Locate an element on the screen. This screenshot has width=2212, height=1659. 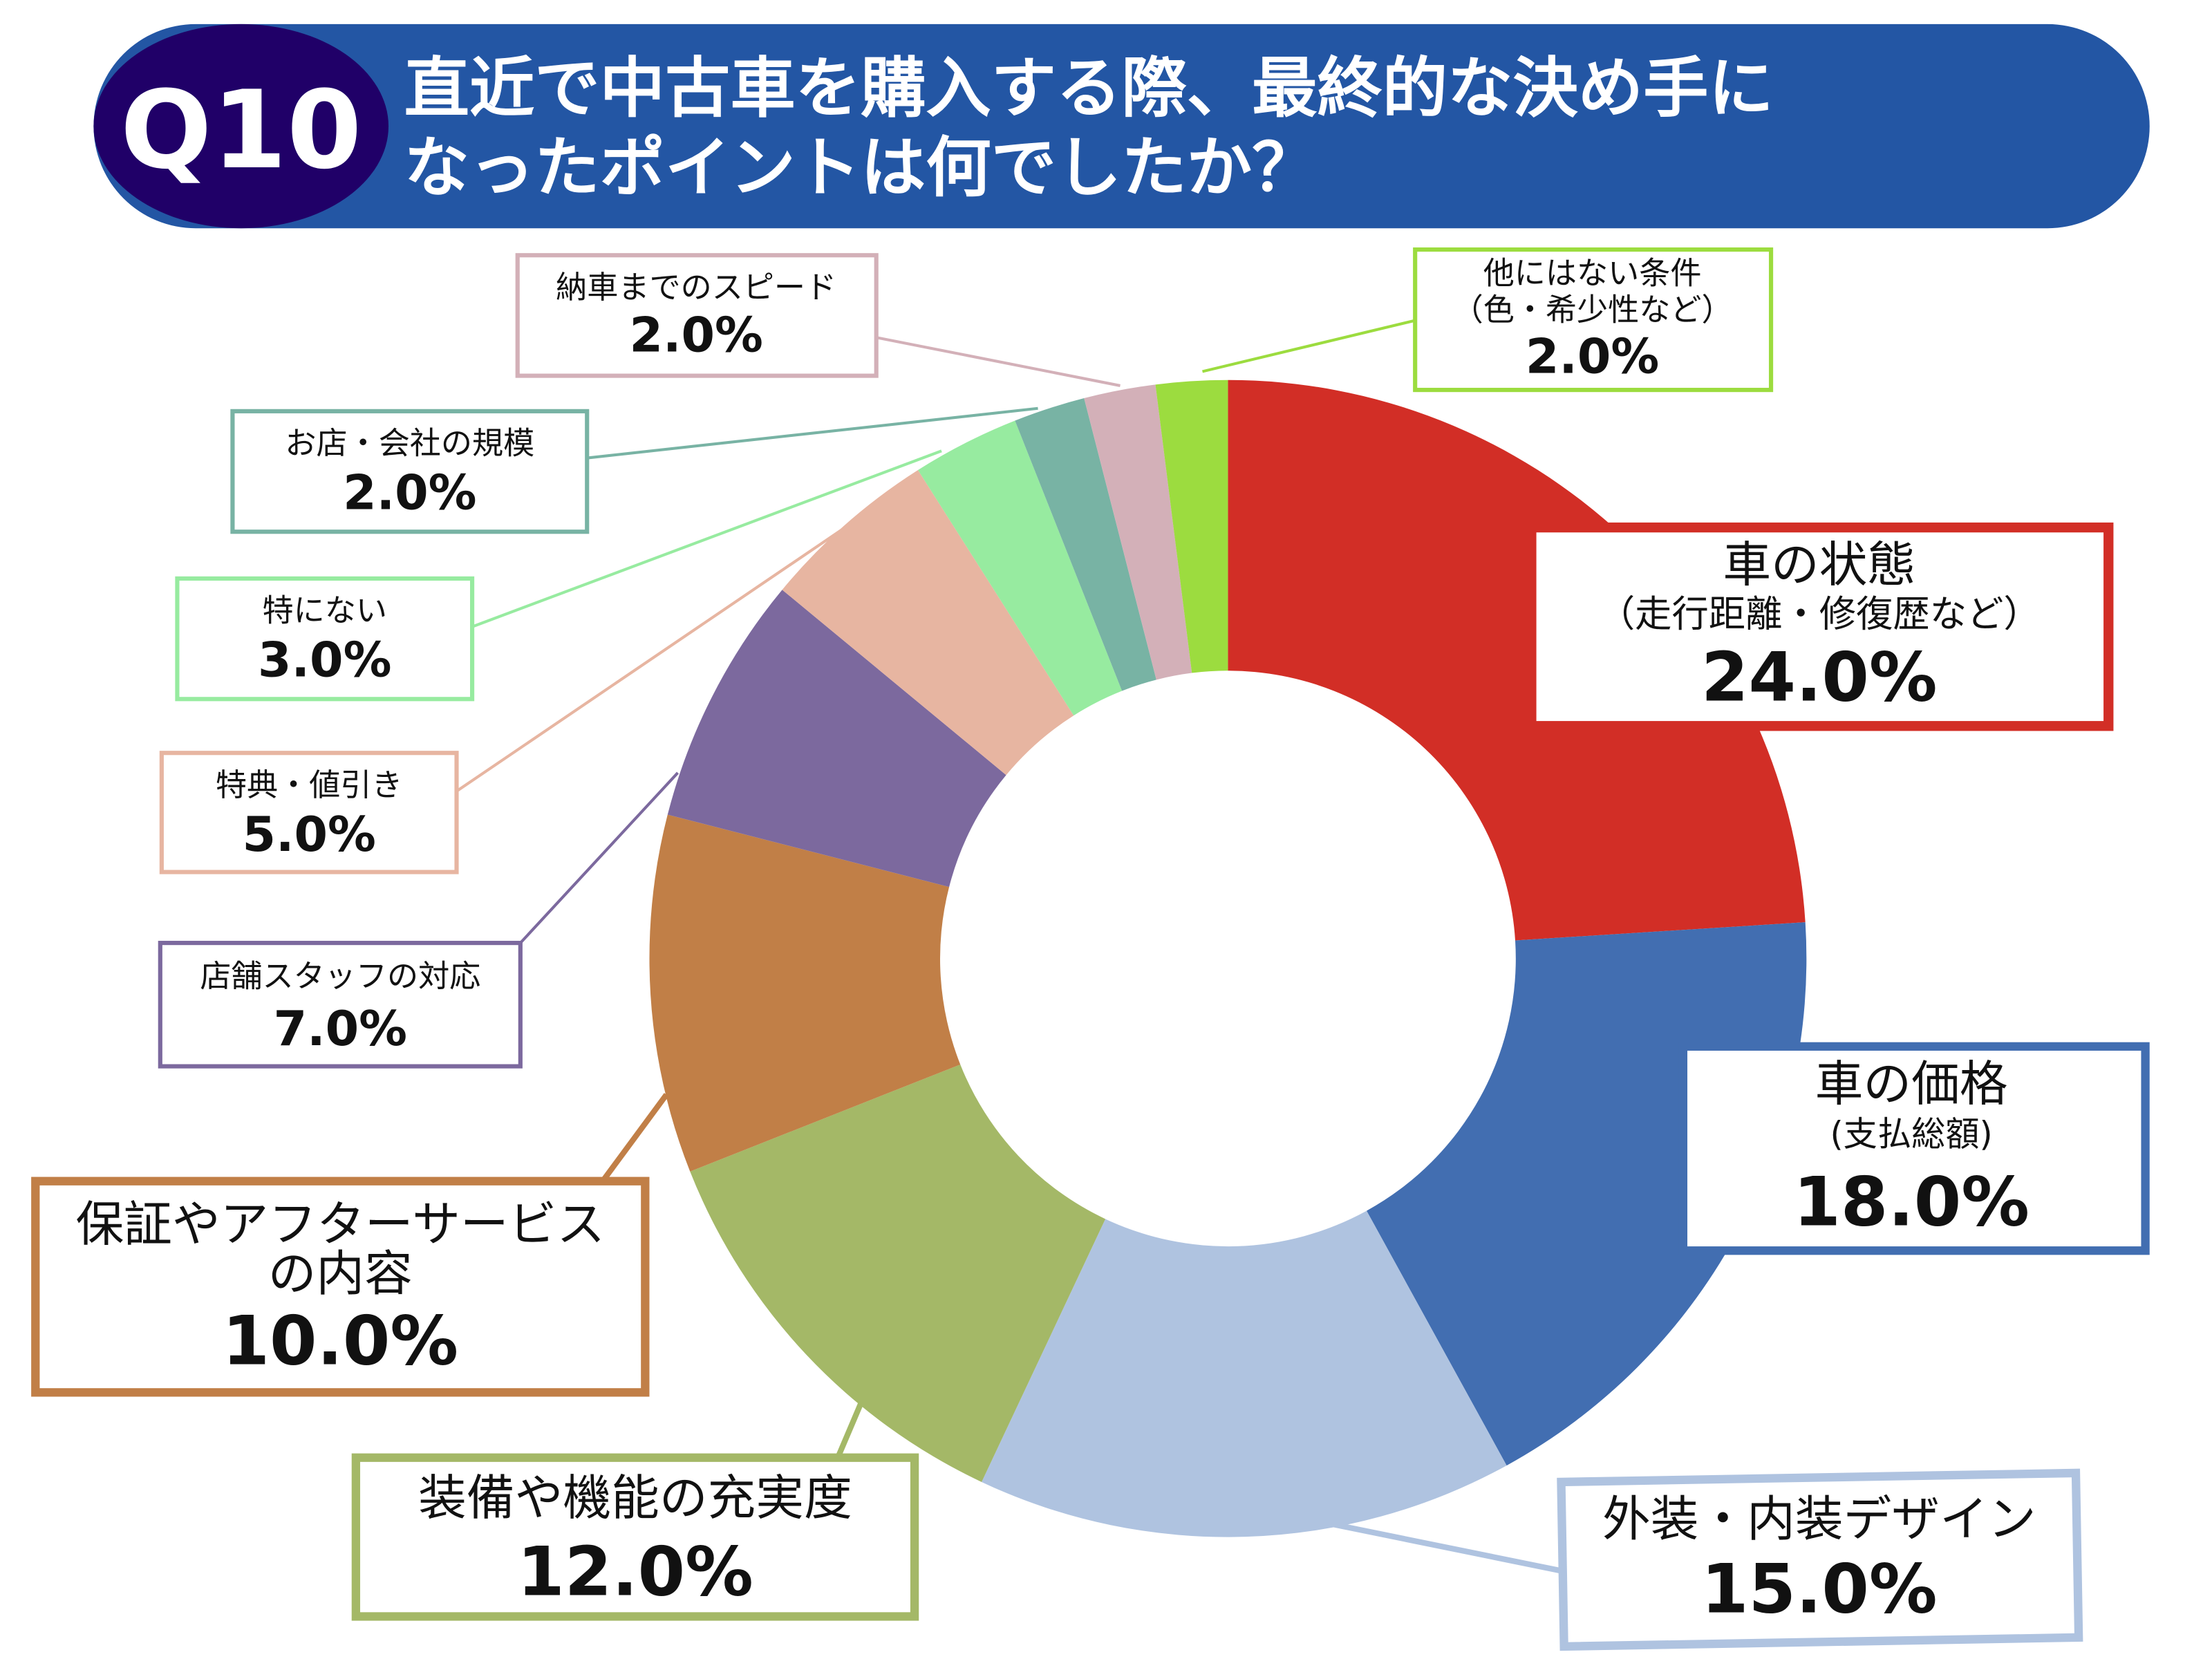
q-badge-label: Q10 is located at coordinates (241, 130).